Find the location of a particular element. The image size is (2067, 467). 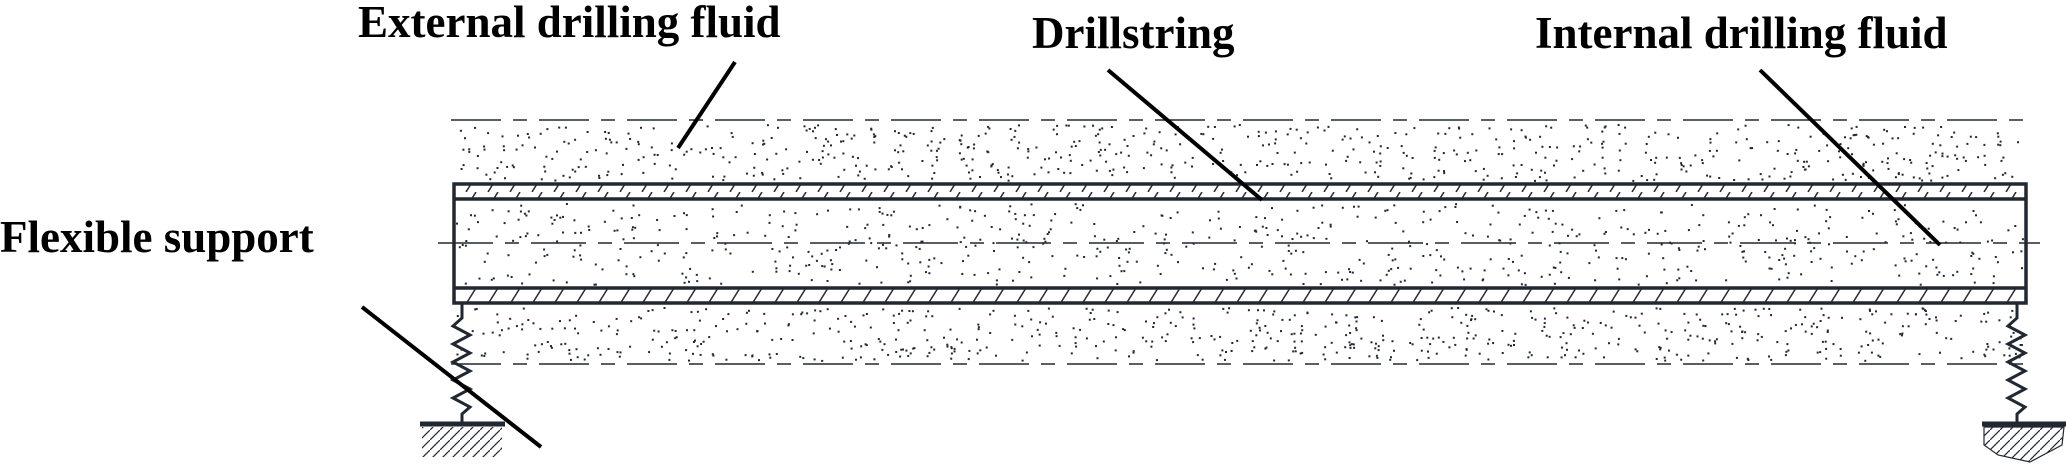

leader-drillstring is located at coordinates (1185, 135).